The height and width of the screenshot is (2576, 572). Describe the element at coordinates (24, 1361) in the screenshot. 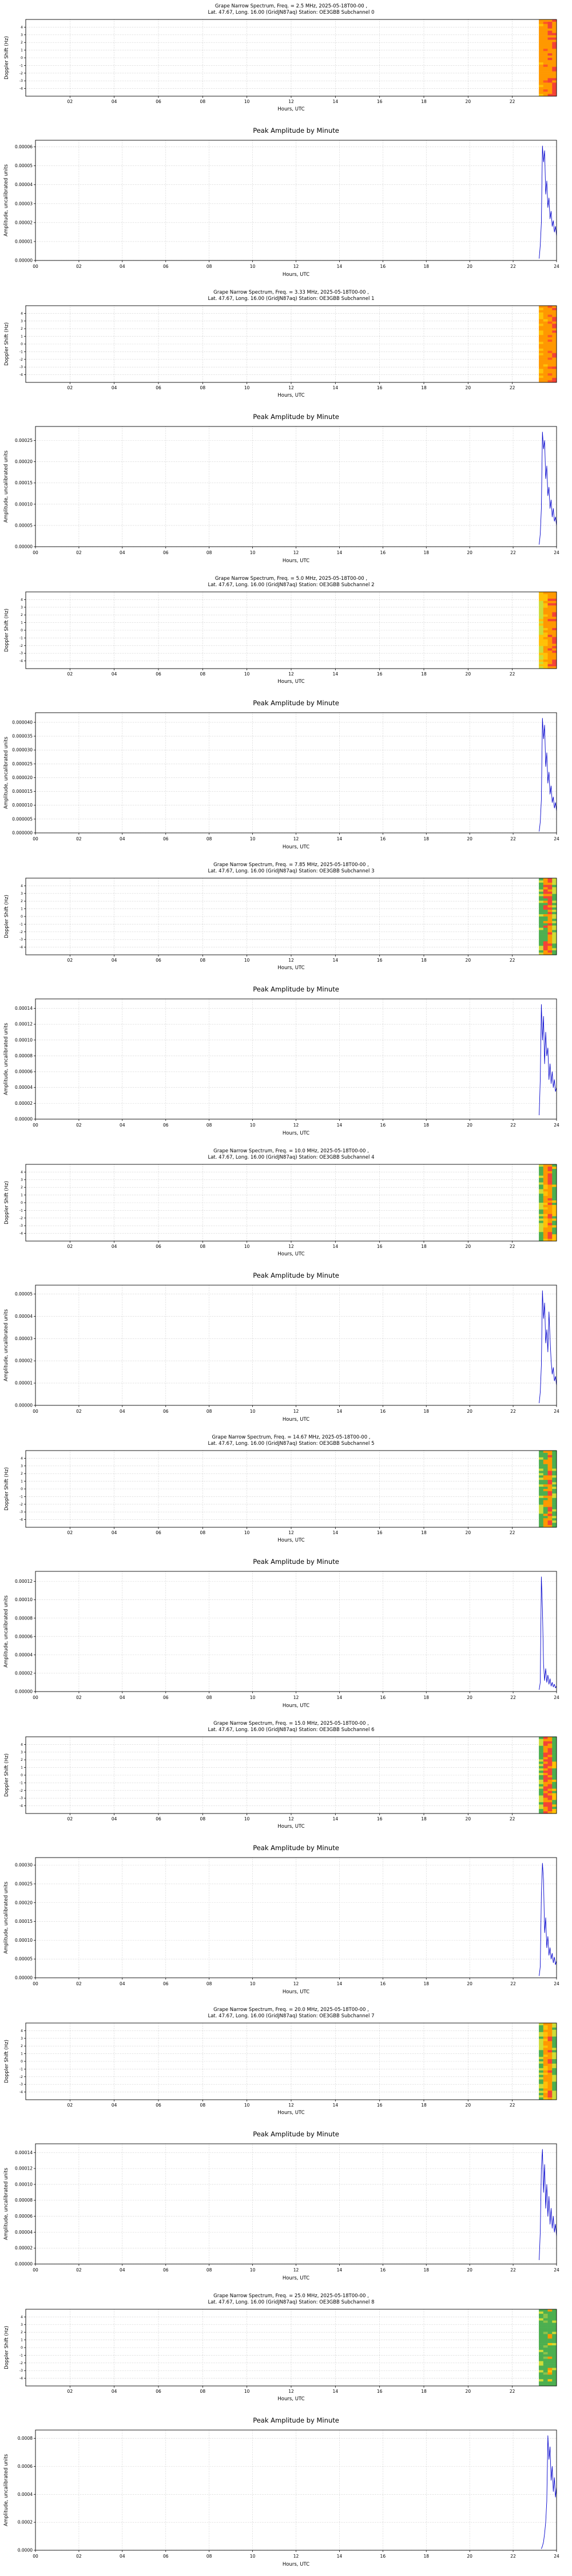

I see `y-tick-label: 0.00002` at that location.